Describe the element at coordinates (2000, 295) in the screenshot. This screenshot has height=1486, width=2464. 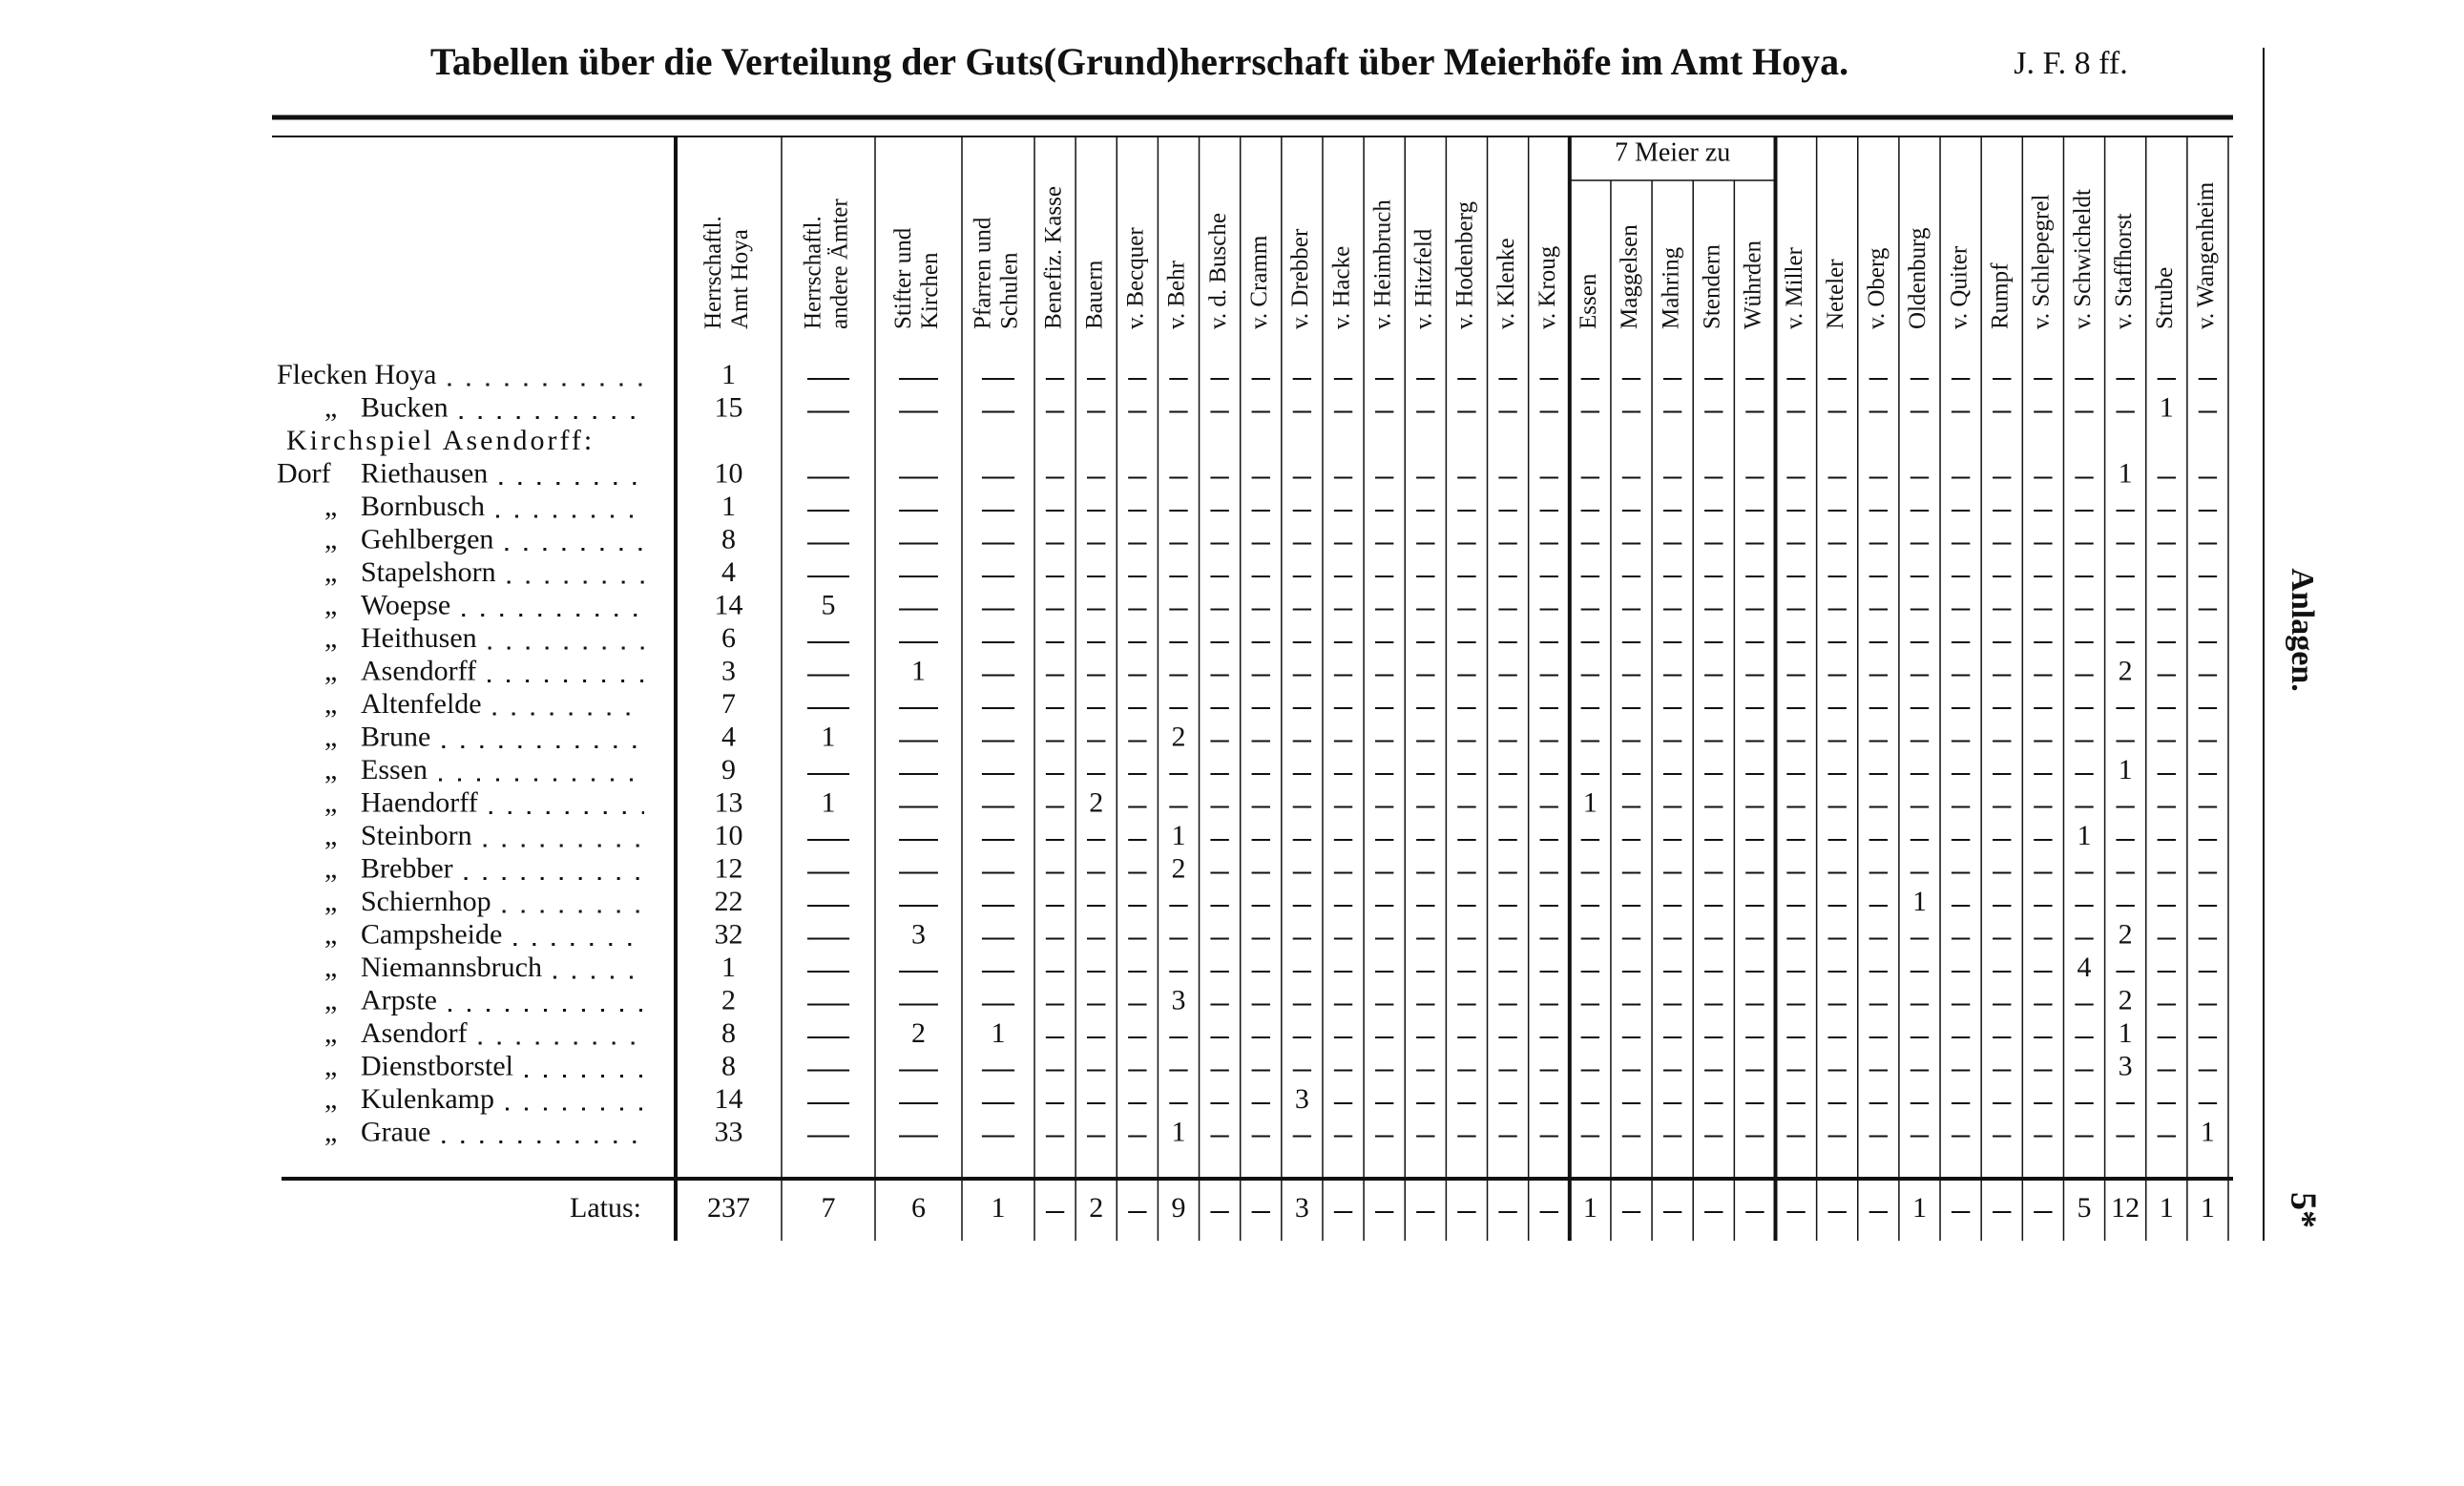
I see `column-label: Rumpf` at that location.